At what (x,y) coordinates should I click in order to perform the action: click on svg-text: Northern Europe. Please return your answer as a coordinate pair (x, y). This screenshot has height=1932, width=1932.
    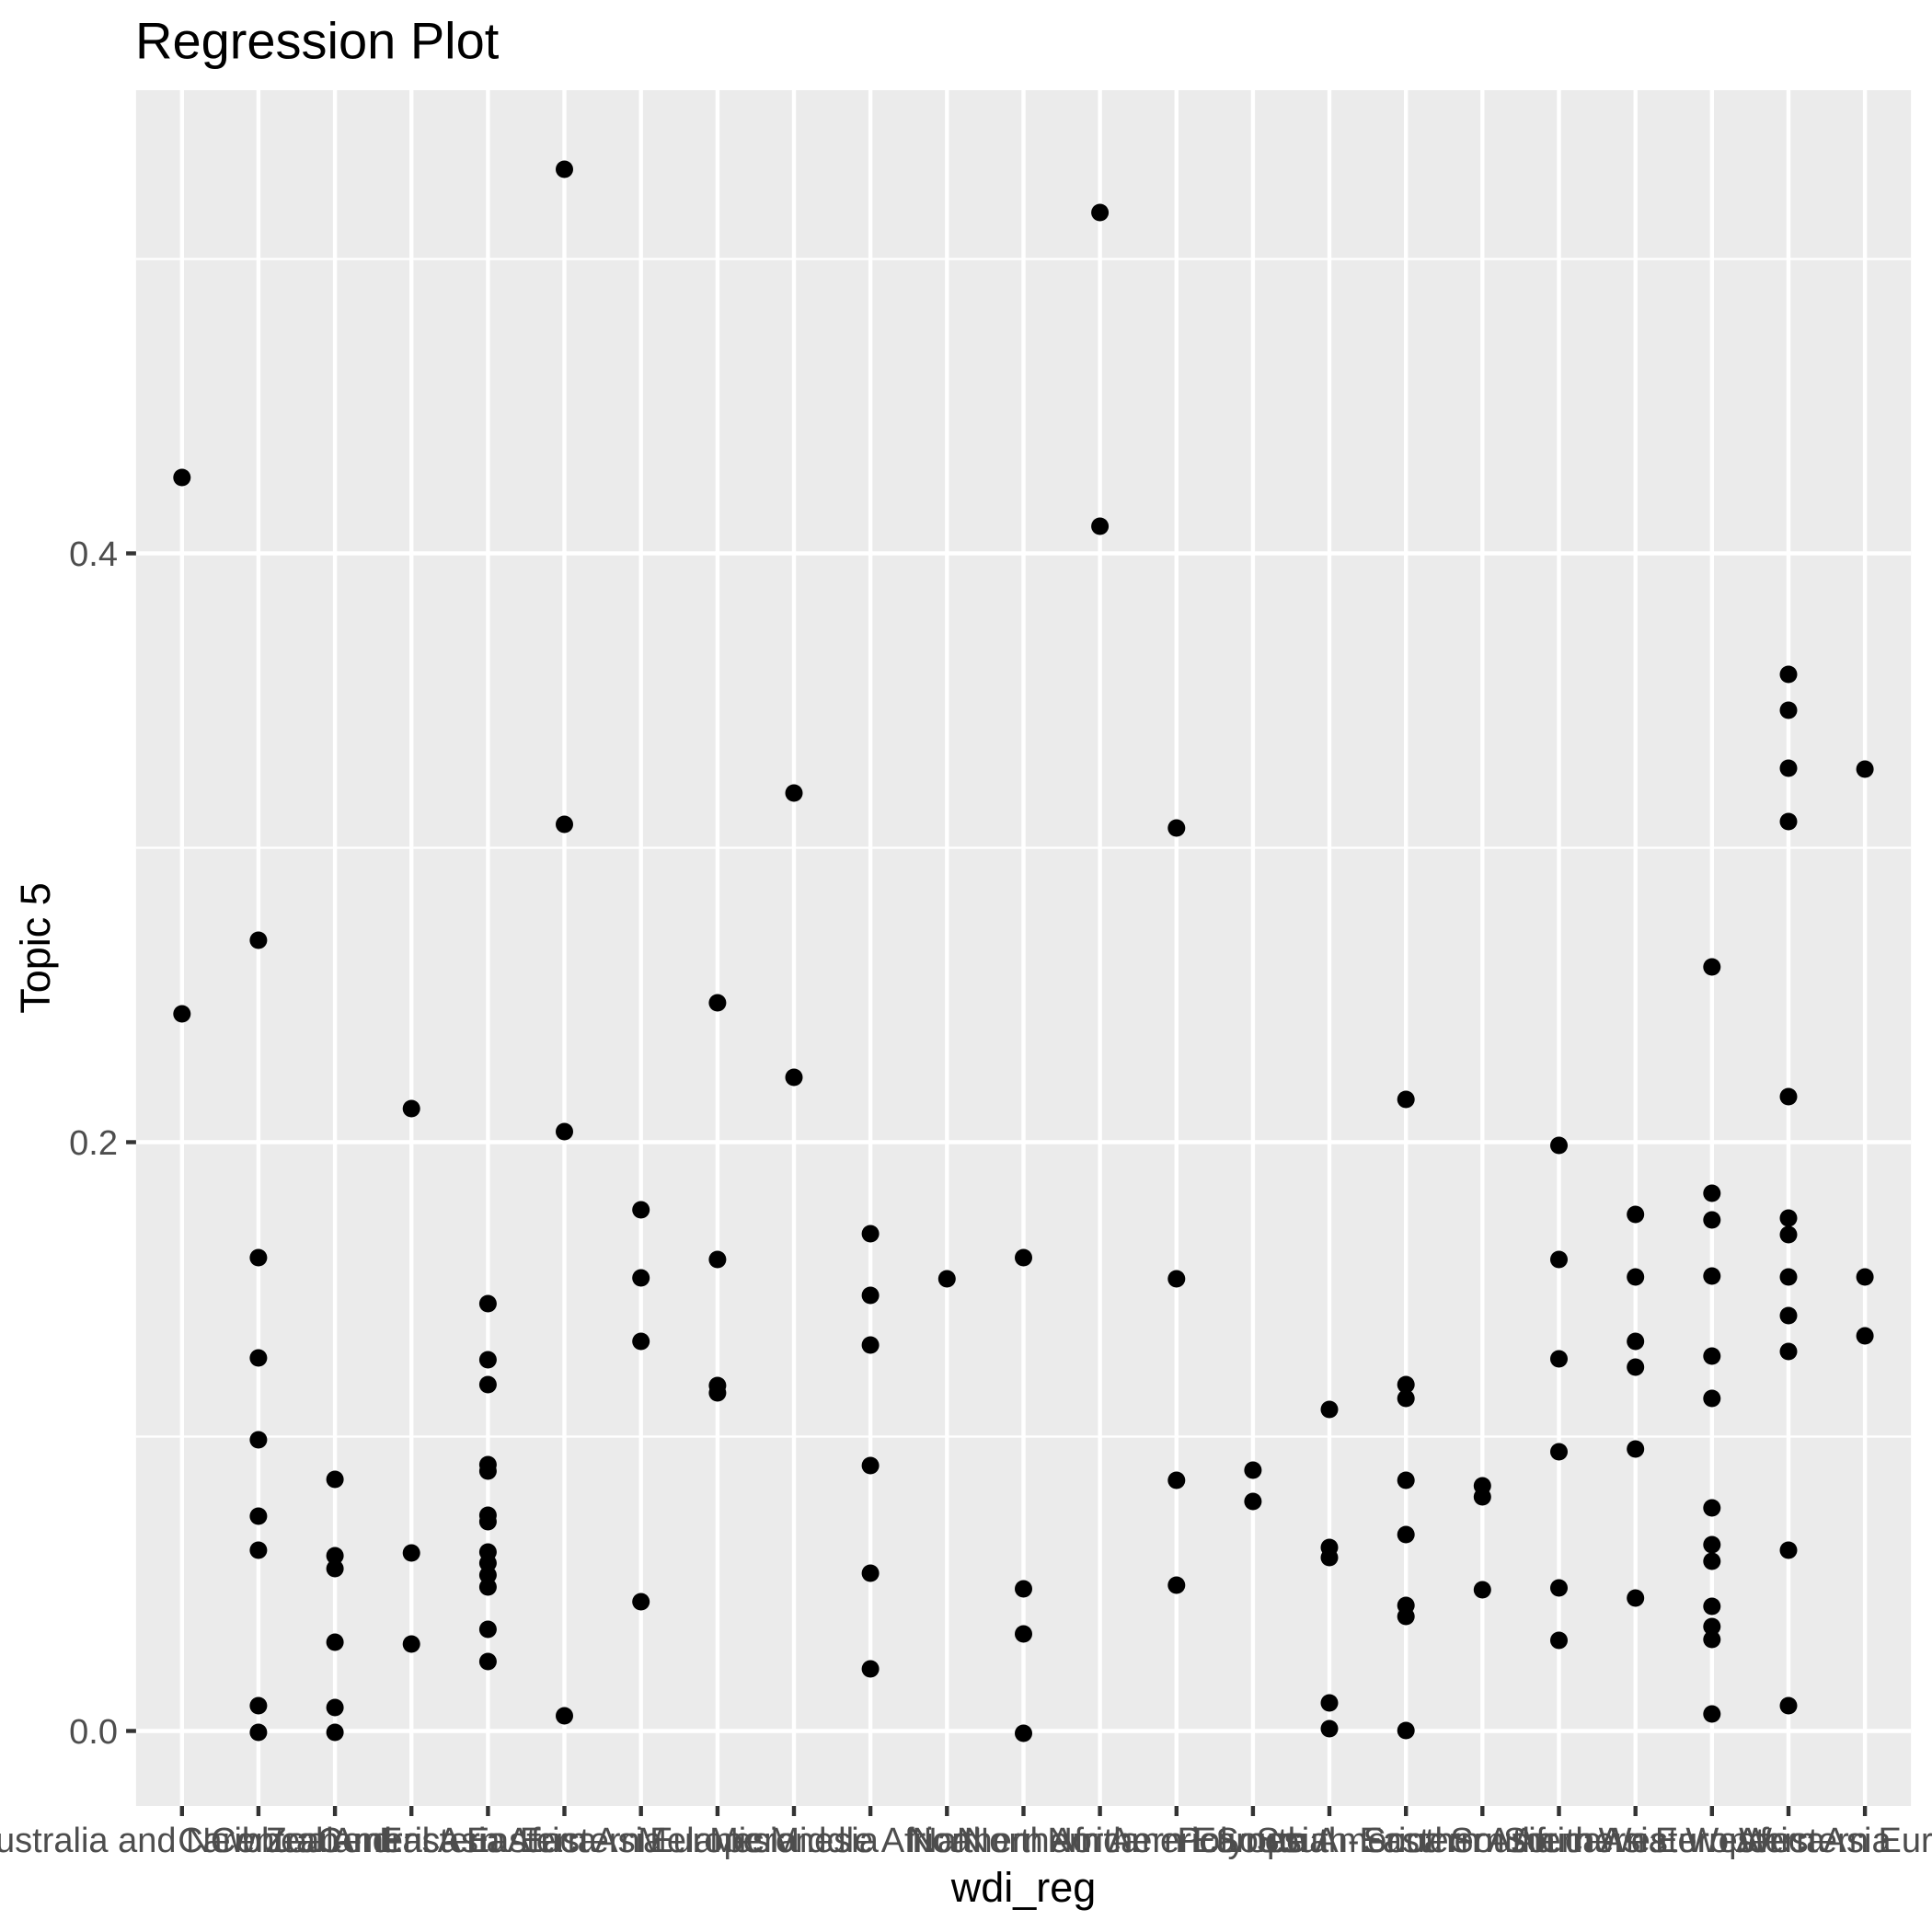
    Looking at the image, I should click on (1176, 1841).